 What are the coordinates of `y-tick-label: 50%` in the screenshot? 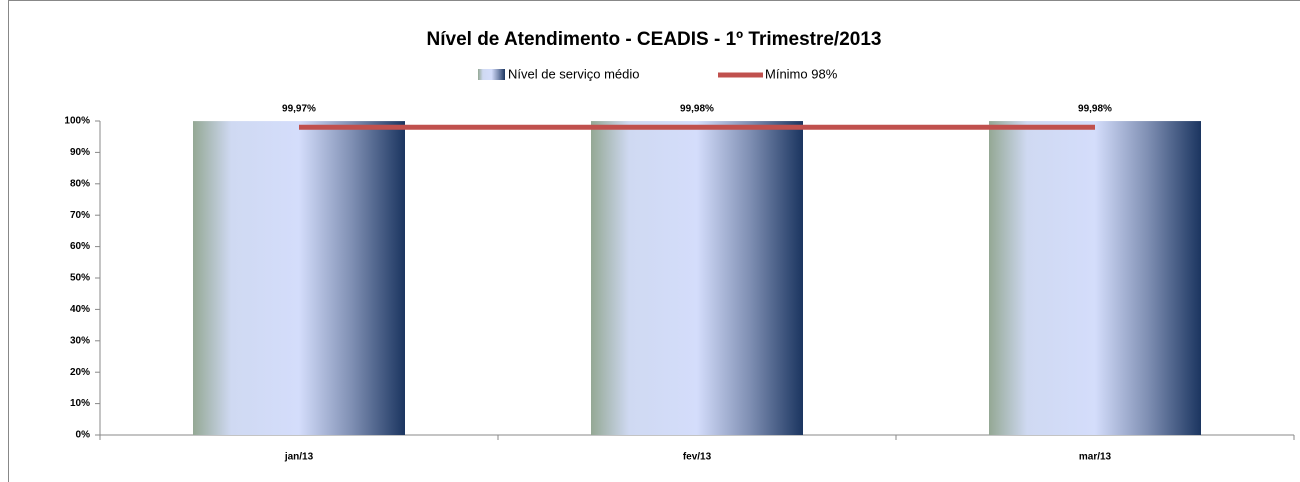 It's located at (80, 278).